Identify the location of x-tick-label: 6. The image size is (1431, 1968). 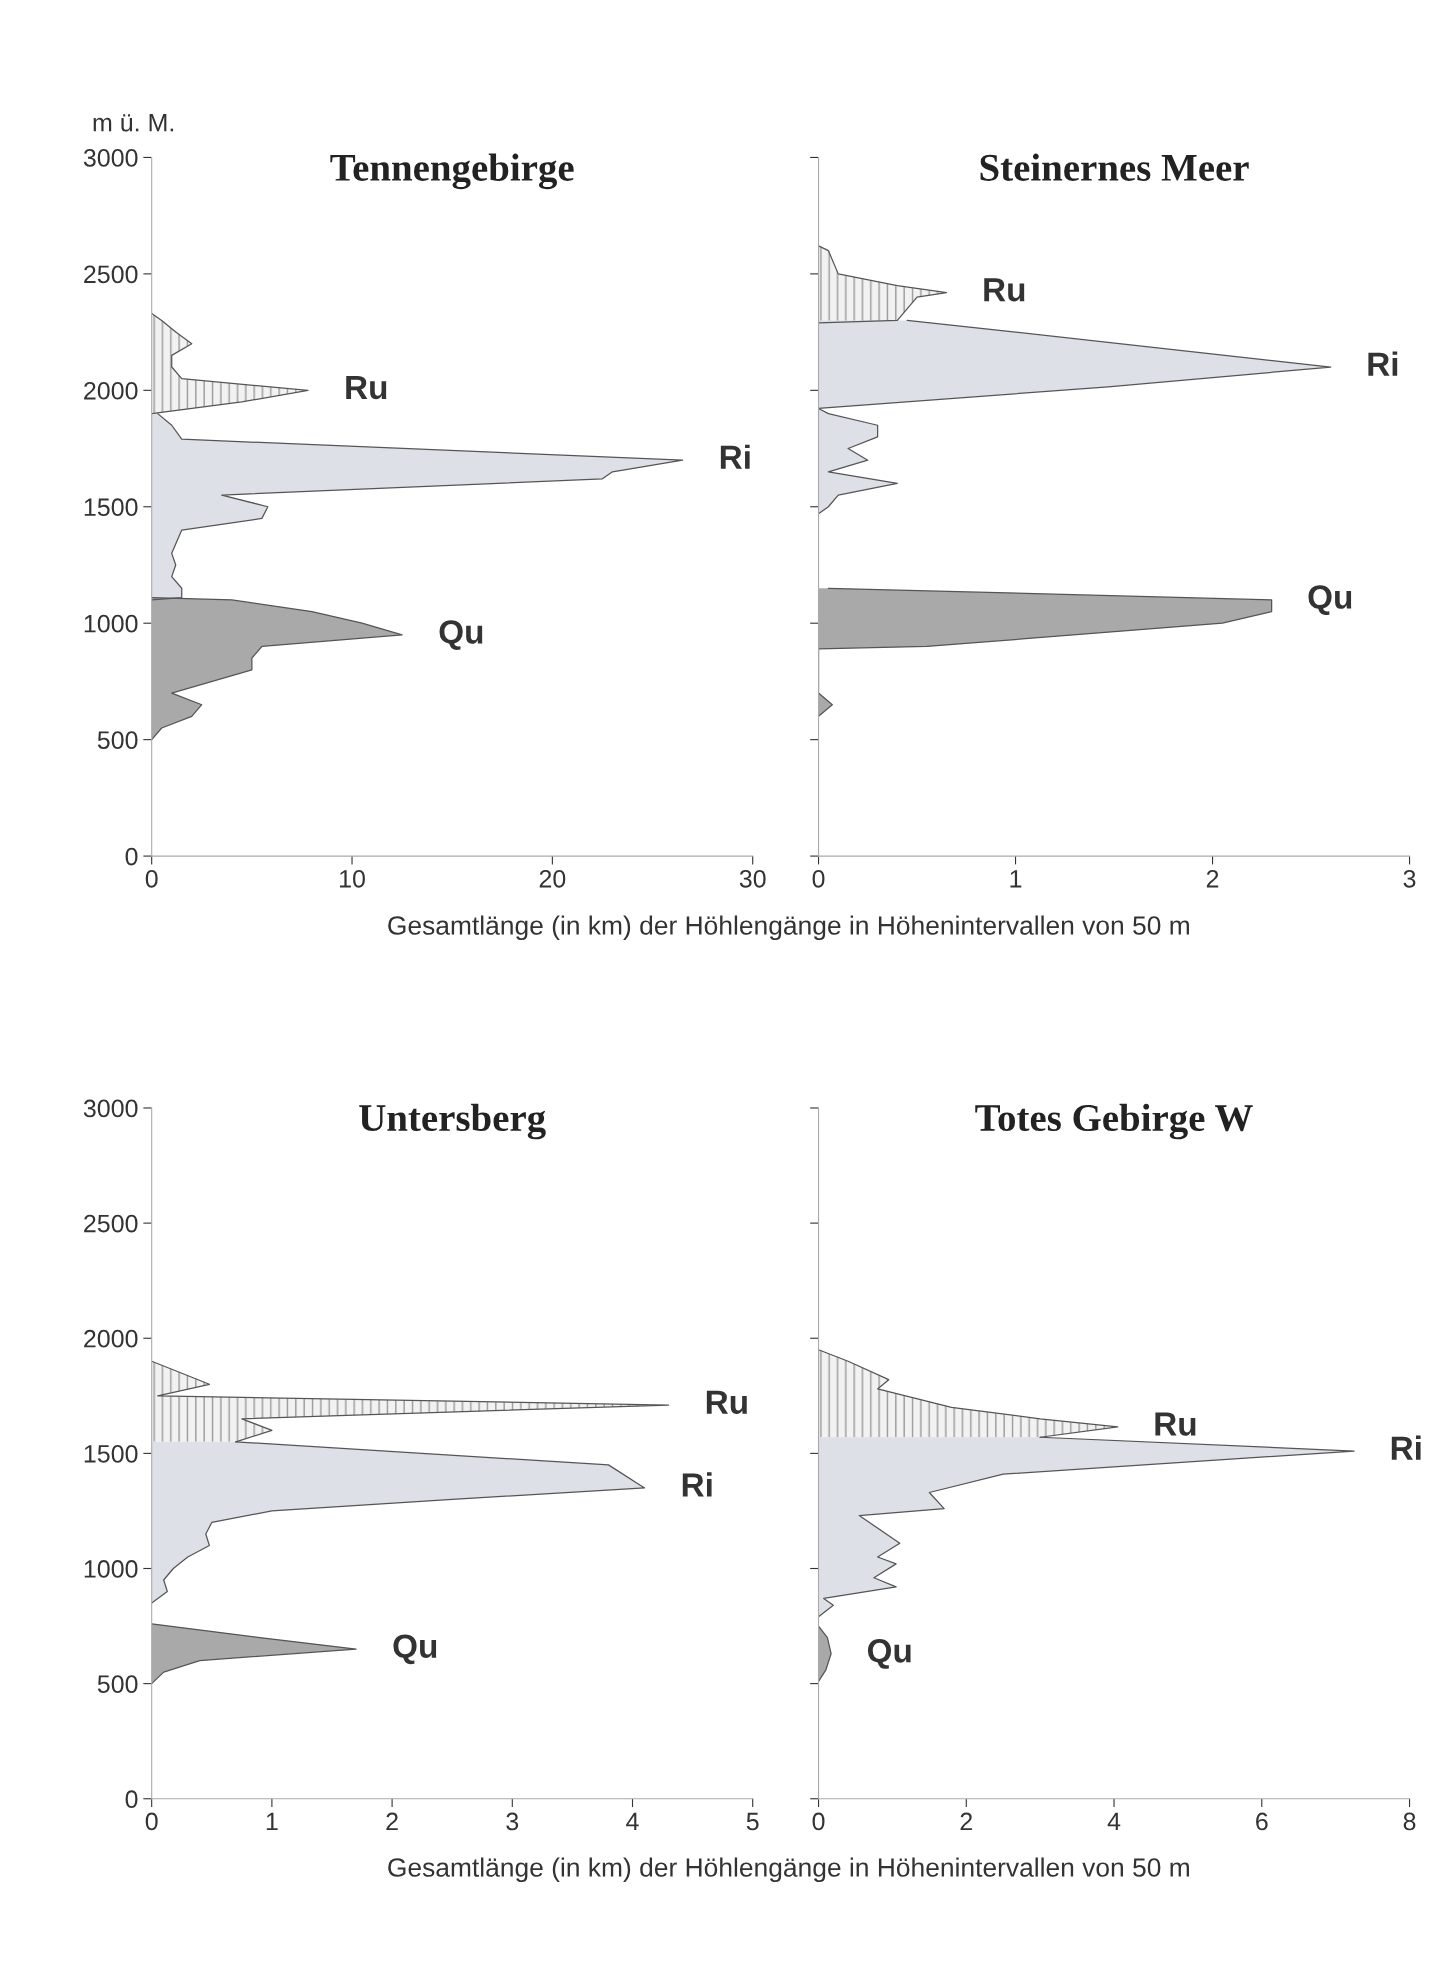
(1262, 1821).